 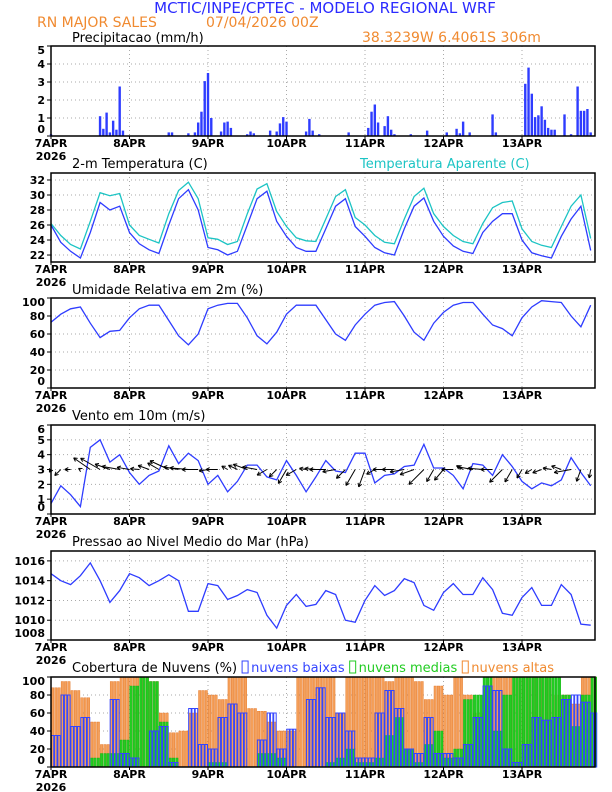 What do you see at coordinates (37, 180) in the screenshot?
I see `y-tick-label: 32` at bounding box center [37, 180].